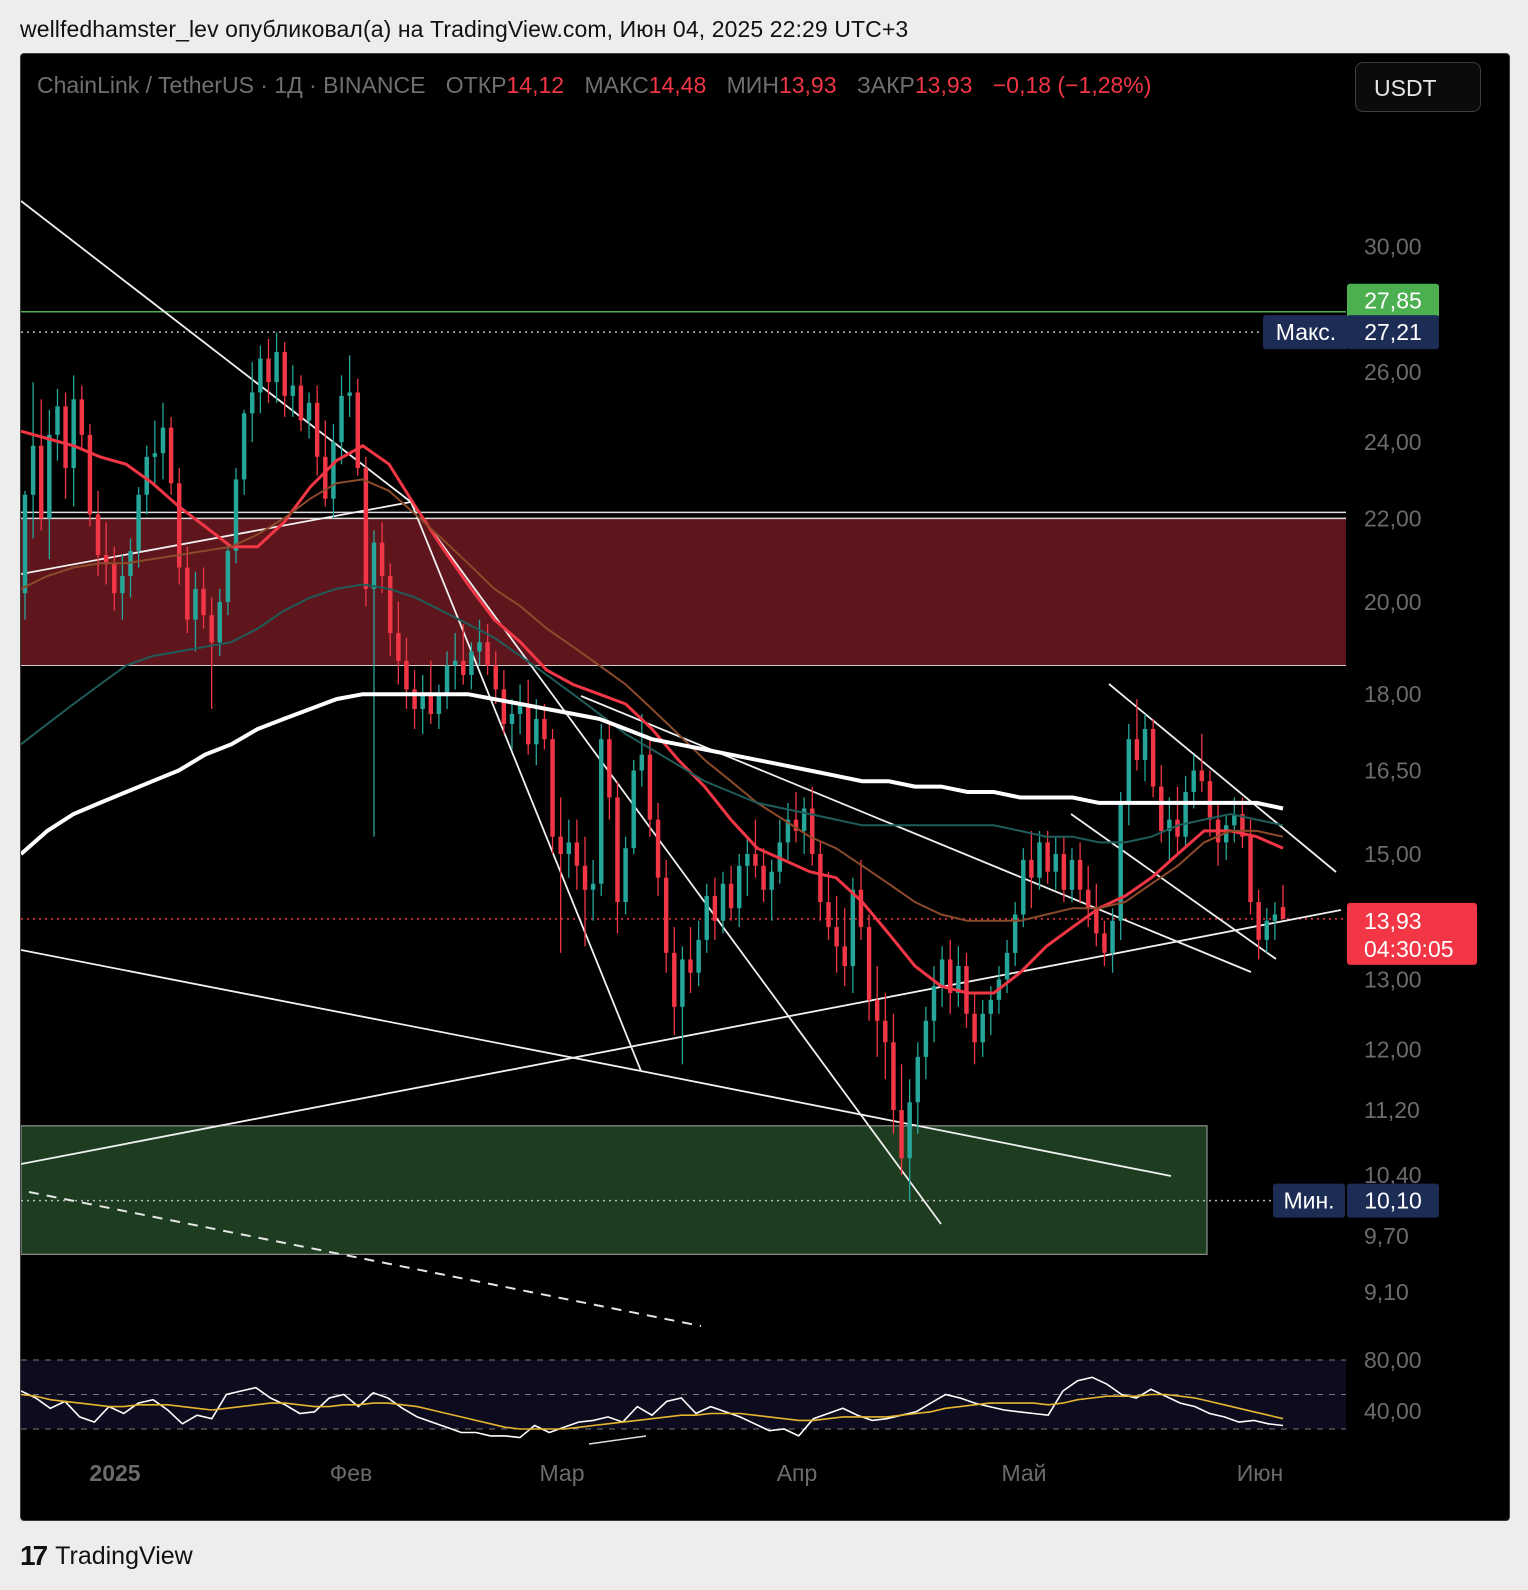 The height and width of the screenshot is (1590, 1528). I want to click on y-axis-label: 12,00, so click(1393, 1050).